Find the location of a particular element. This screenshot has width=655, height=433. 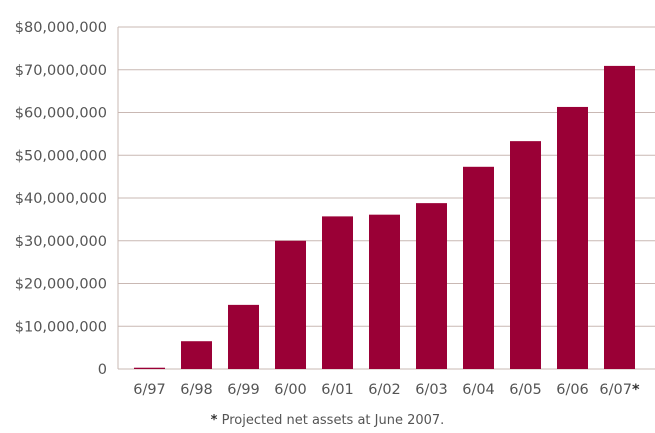

y-tick-label: $40,000,000 is located at coordinates (61, 199).